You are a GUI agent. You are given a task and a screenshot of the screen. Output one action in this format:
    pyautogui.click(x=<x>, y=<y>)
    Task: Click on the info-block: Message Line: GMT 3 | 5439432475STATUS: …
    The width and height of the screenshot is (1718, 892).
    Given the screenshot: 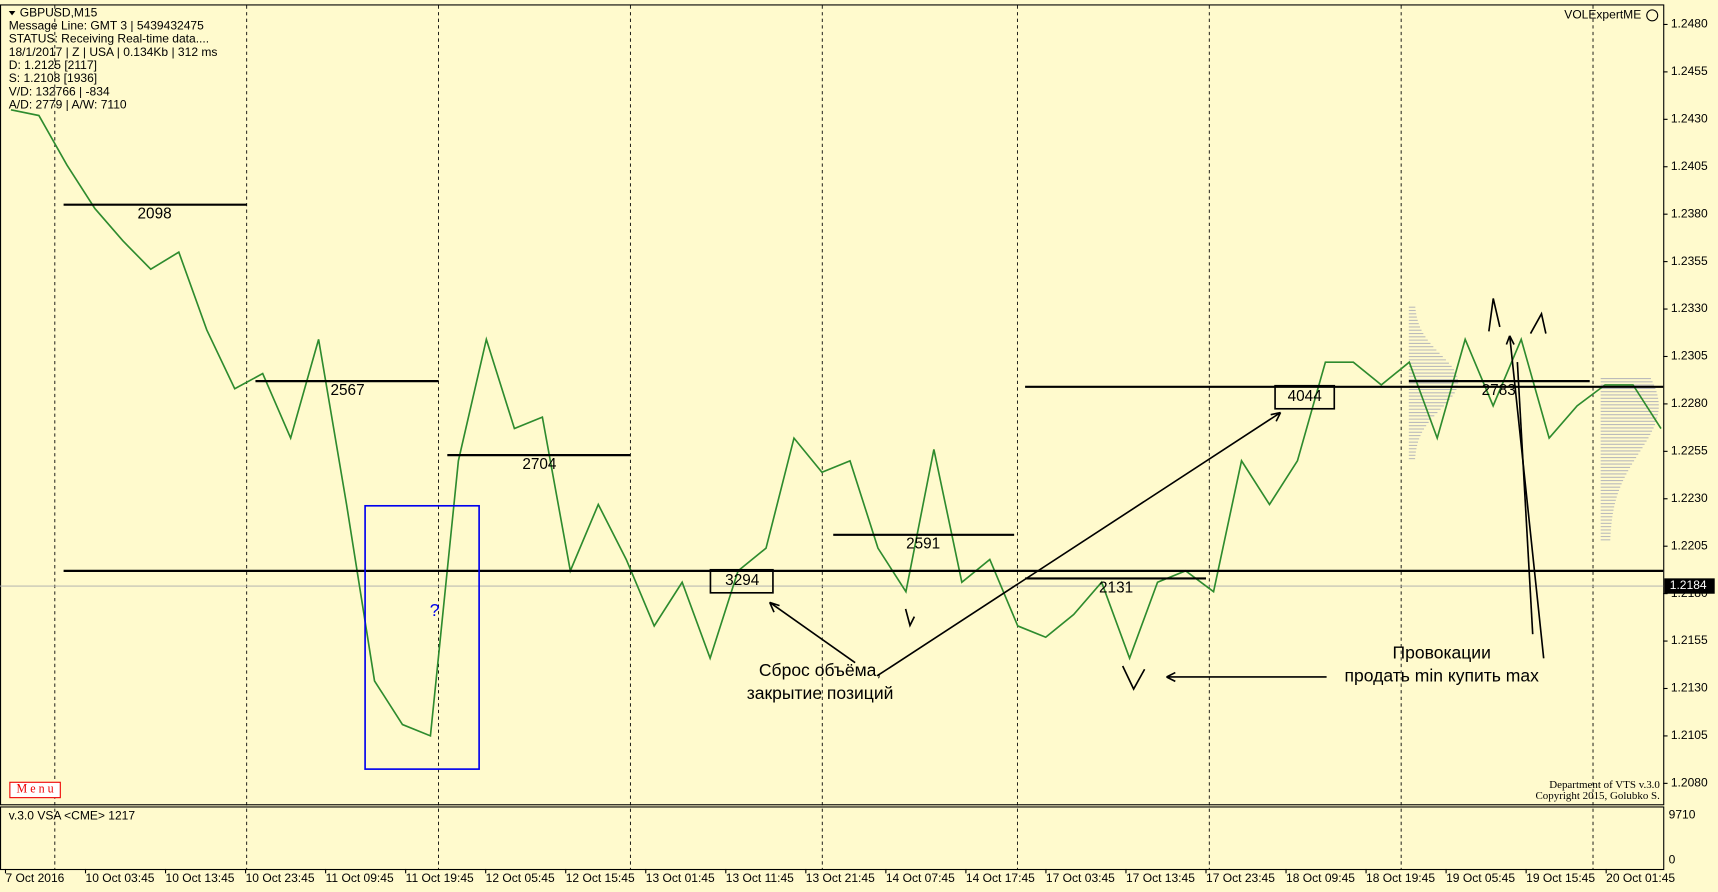 What is the action you would take?
    pyautogui.click(x=113, y=65)
    